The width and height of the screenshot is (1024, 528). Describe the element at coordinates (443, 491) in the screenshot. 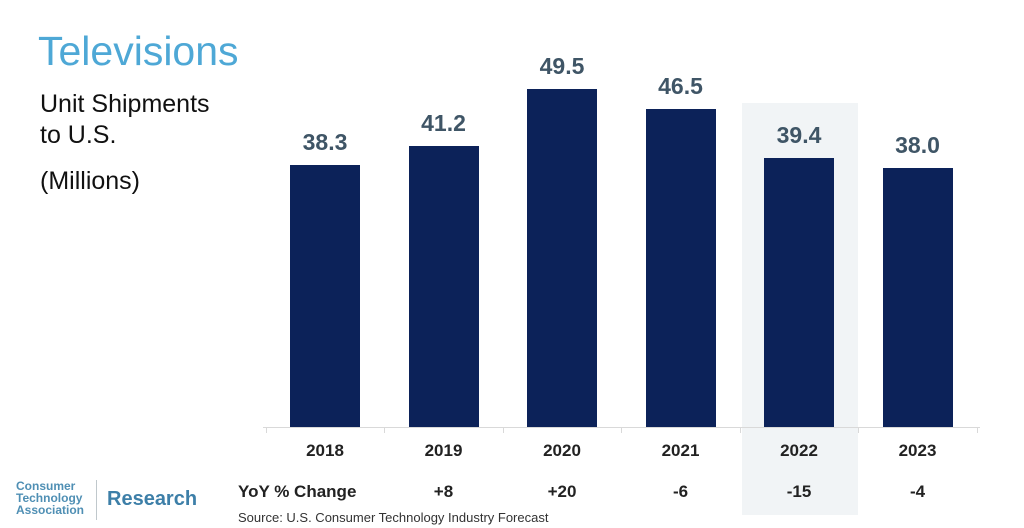

I see `yoy-value-2019: +8` at that location.